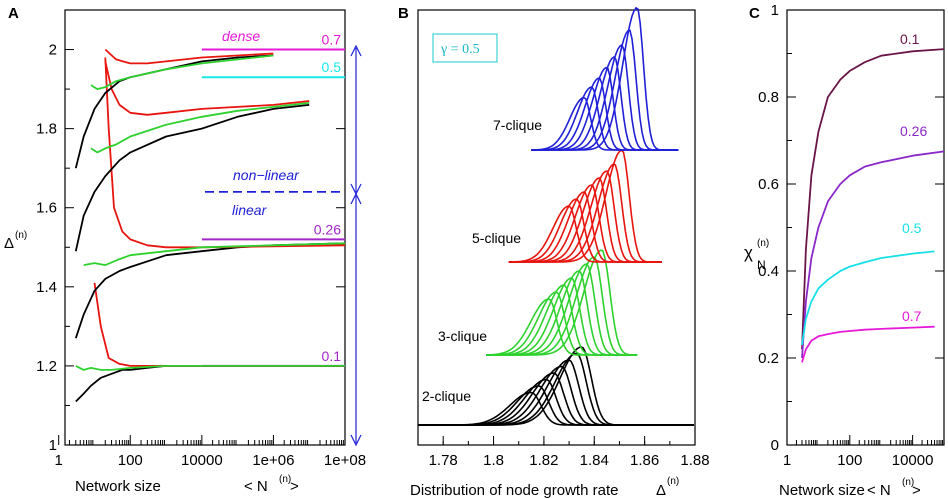 The height and width of the screenshot is (499, 948). What do you see at coordinates (202, 460) in the screenshot?
I see `panel-a-x-tick-label: 10000` at bounding box center [202, 460].